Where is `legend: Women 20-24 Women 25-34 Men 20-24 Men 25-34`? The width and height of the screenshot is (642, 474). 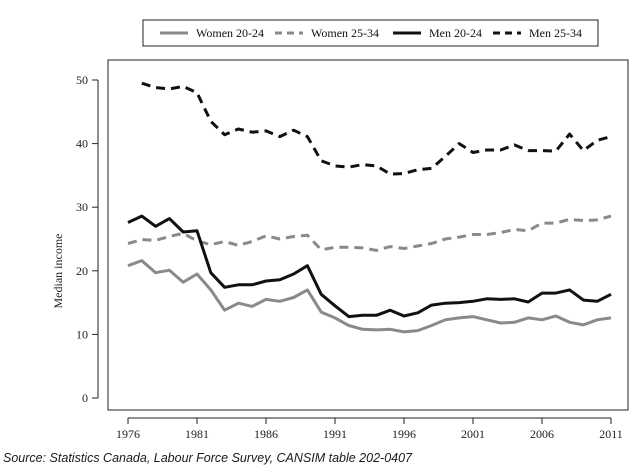
legend: Women 20-24 Women 25-34 Men 20-24 Men 25-34 is located at coordinates (370, 33).